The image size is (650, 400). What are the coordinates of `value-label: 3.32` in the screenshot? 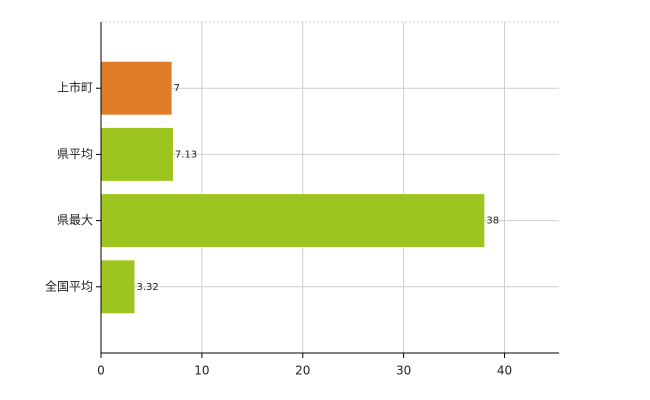 It's located at (147, 287).